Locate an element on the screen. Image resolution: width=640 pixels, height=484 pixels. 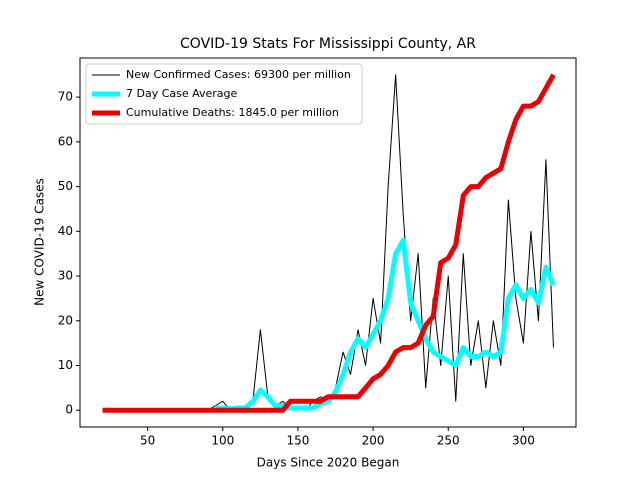
legend-label: Cumulative Deaths: 1845.0 per million is located at coordinates (232, 112).